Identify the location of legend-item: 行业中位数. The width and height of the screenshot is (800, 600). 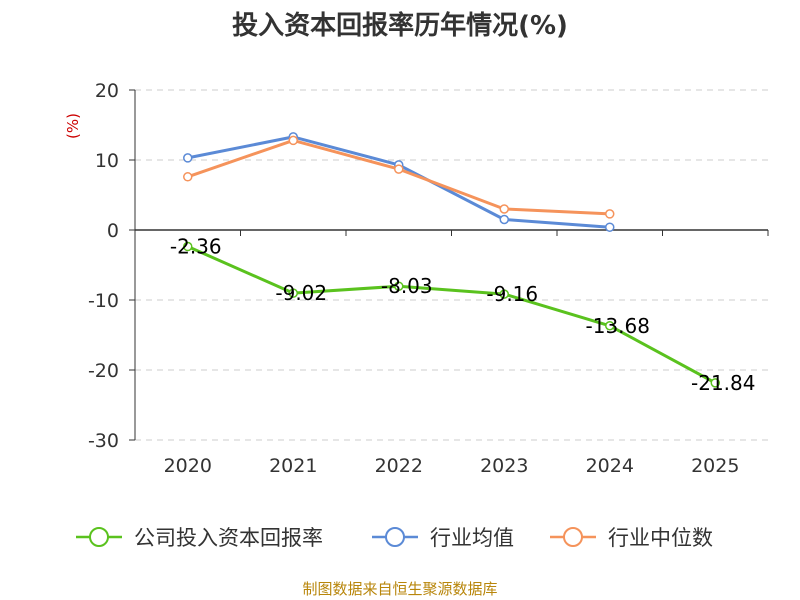
(631, 538).